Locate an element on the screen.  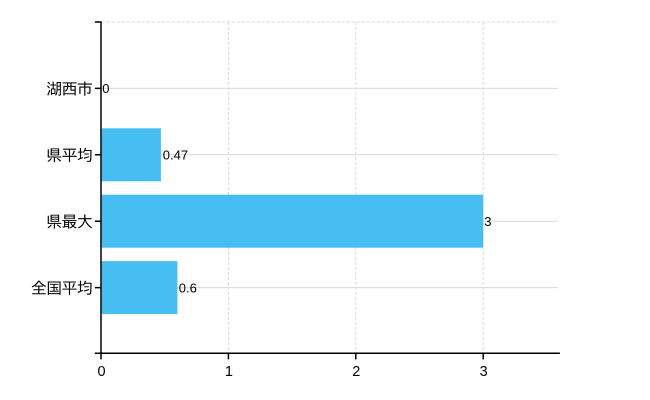
svg-text: 1 is located at coordinates (229, 372).